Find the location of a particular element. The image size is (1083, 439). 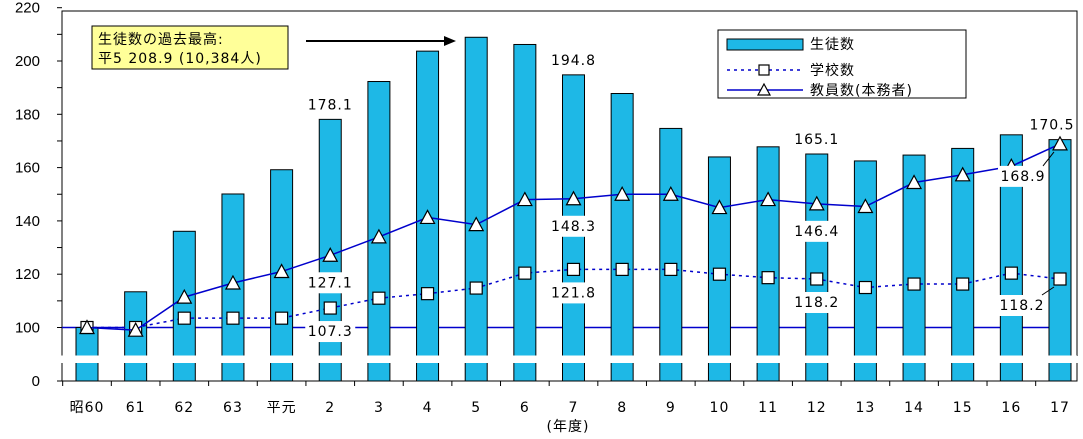

x-tick-label: 8 is located at coordinates (622, 408).